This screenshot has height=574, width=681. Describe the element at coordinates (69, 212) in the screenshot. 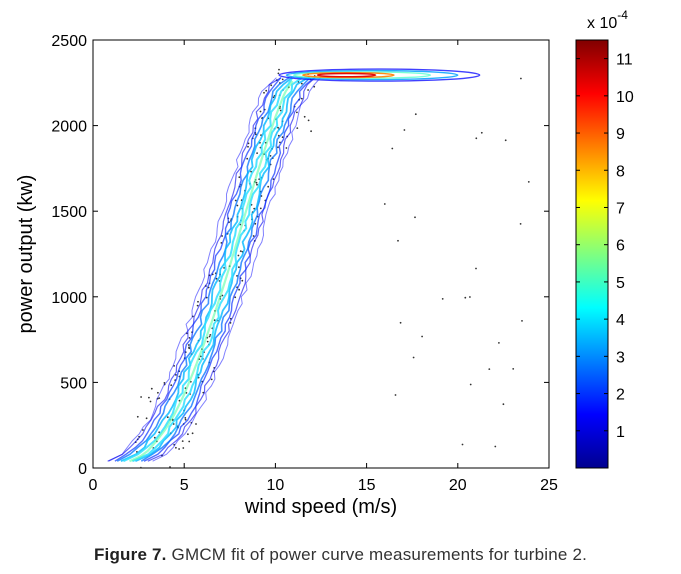

I see `y-tick-label: 1500` at that location.